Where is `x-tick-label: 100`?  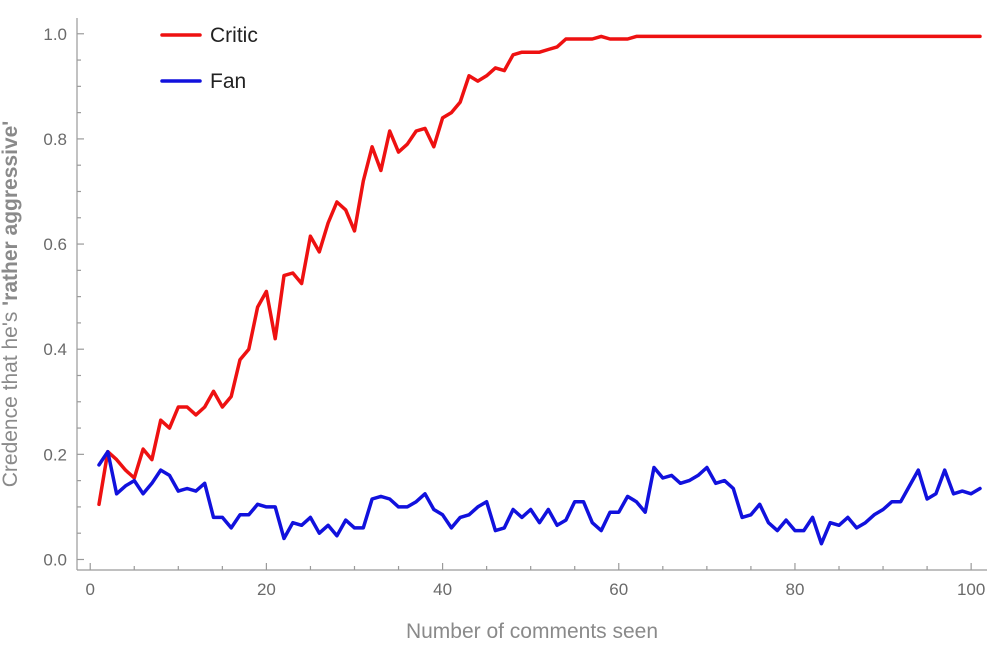
x-tick-label: 100 is located at coordinates (971, 589).